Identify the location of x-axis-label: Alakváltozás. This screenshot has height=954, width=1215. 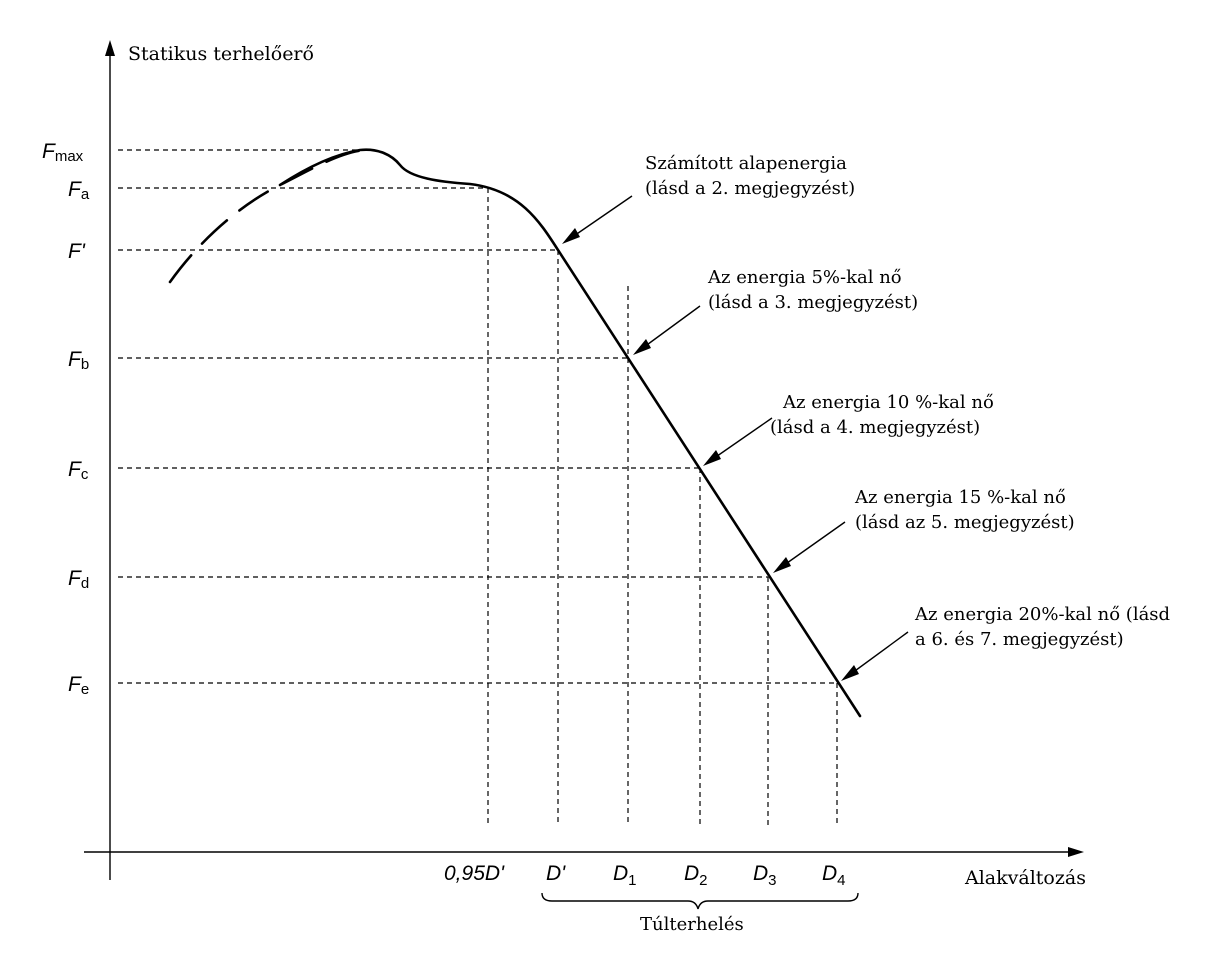
(1025, 878).